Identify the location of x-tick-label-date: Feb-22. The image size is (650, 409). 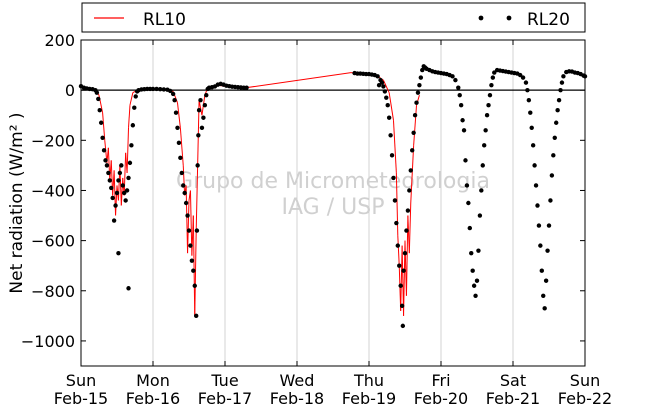
(585, 398).